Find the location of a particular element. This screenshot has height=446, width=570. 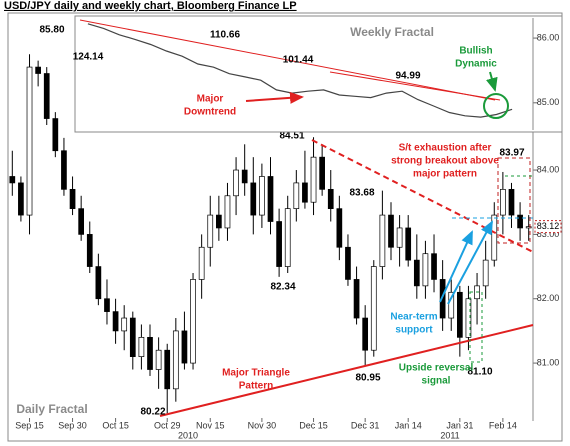

panel-label: Weekly Fractal is located at coordinates (392, 32).